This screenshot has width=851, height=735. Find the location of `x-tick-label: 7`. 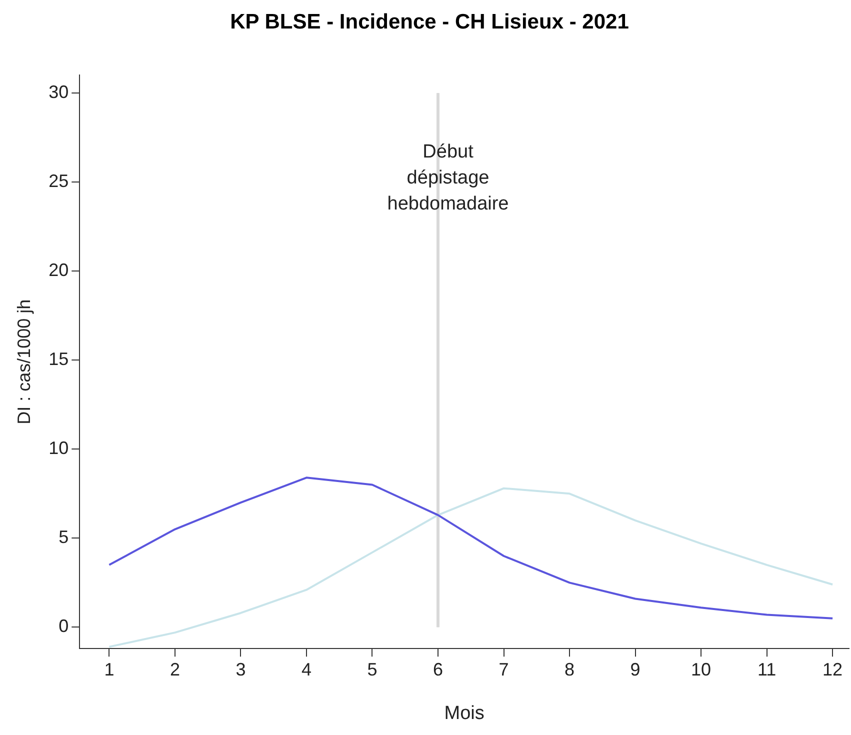

x-tick-label: 7 is located at coordinates (503, 669).